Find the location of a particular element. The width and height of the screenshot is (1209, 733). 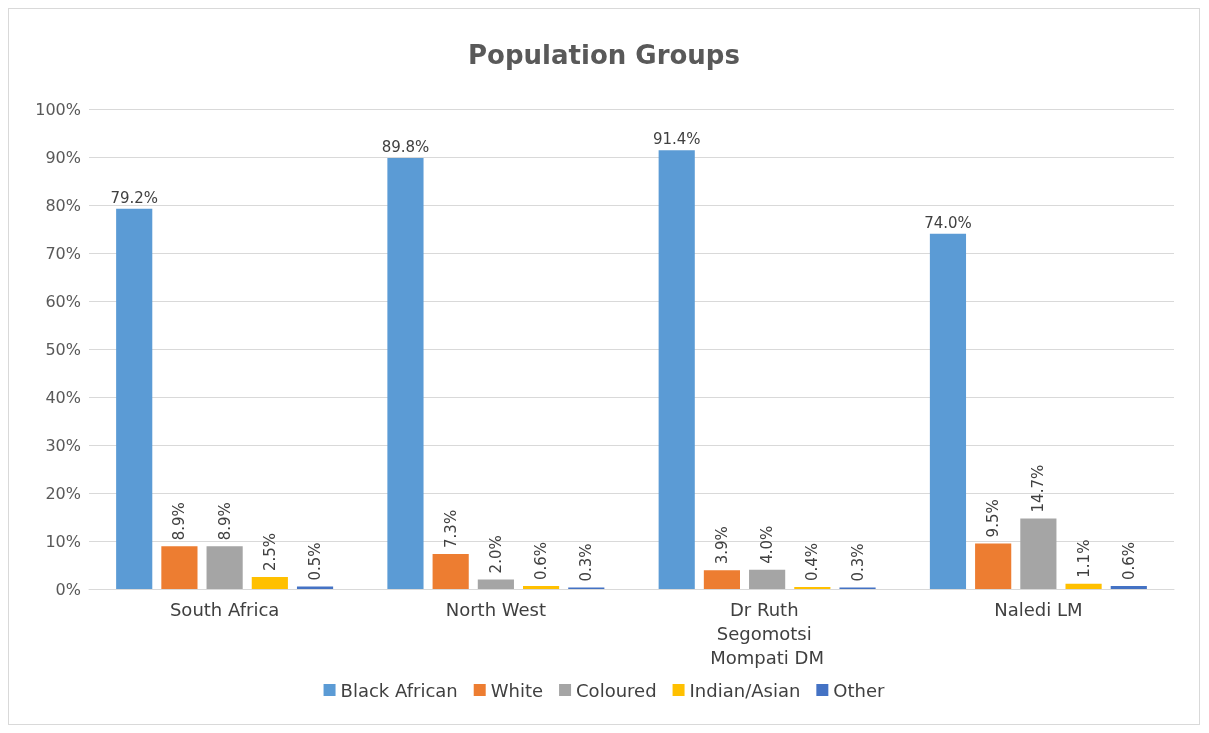

y-tick-label: 0% is located at coordinates (68, 589).